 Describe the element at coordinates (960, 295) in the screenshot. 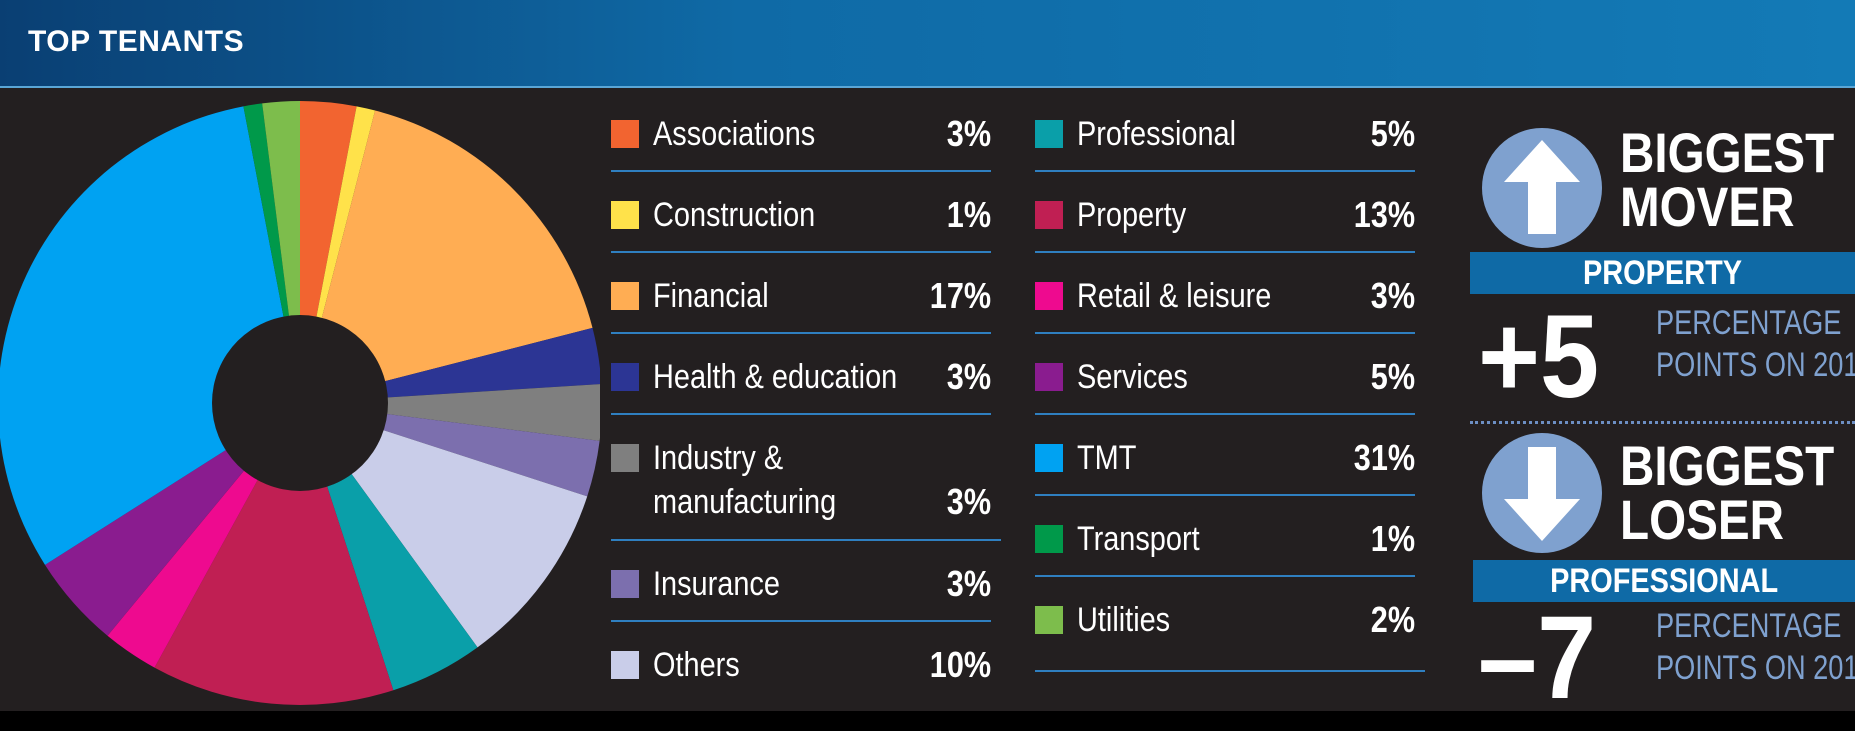

I see `legend-value: 17%` at that location.